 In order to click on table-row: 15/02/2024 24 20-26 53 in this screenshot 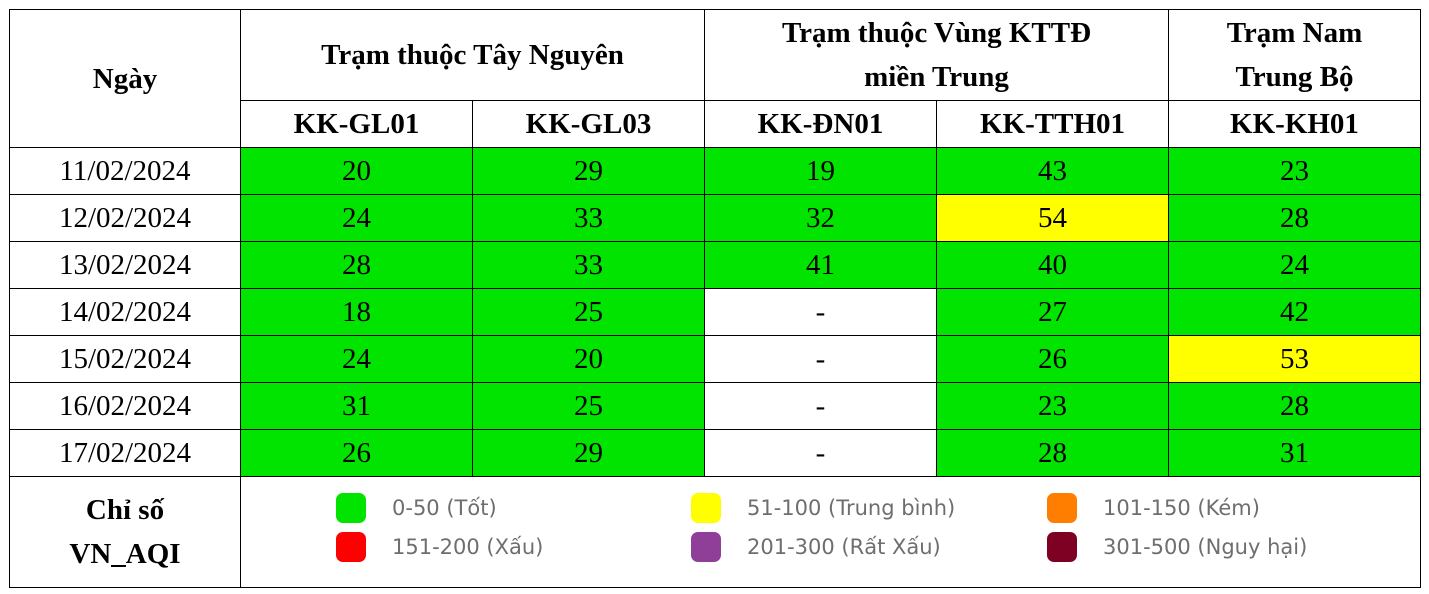, I will do `click(715, 359)`.